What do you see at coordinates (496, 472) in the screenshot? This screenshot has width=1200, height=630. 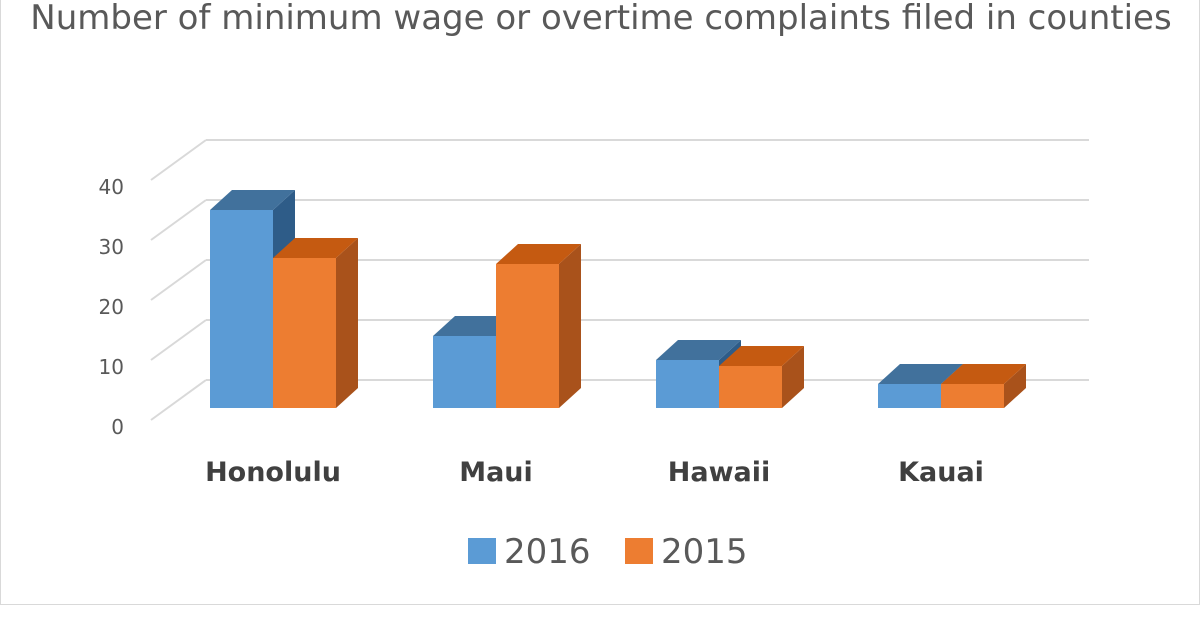 I see `category-label: Maui` at bounding box center [496, 472].